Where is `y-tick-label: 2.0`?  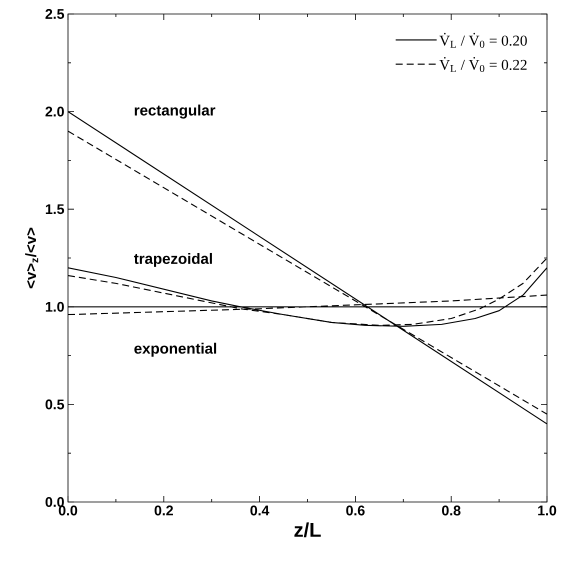 y-tick-label: 2.0 is located at coordinates (54, 111).